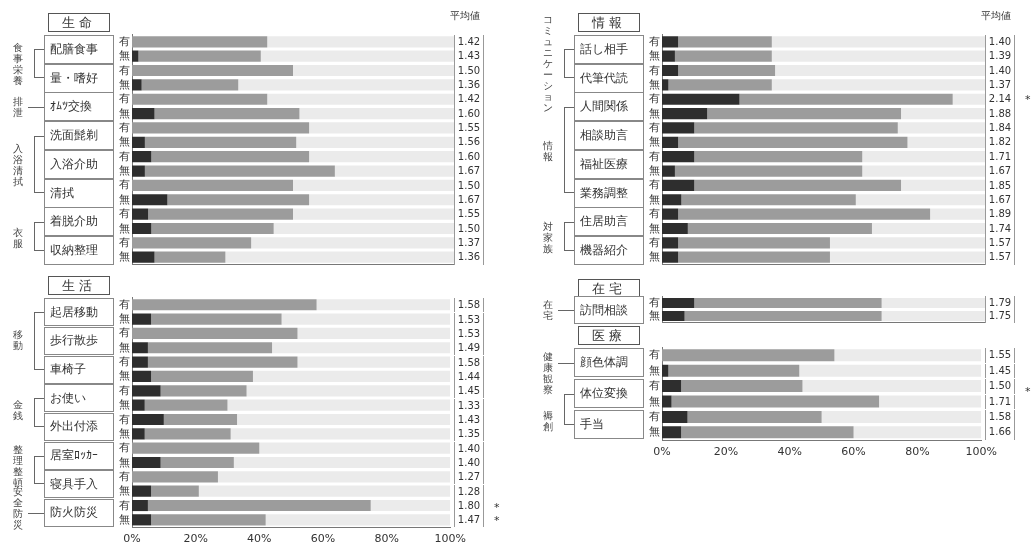  What do you see at coordinates (609, 288) in the screenshot?
I see `chart-title: 在宅` at bounding box center [609, 288].